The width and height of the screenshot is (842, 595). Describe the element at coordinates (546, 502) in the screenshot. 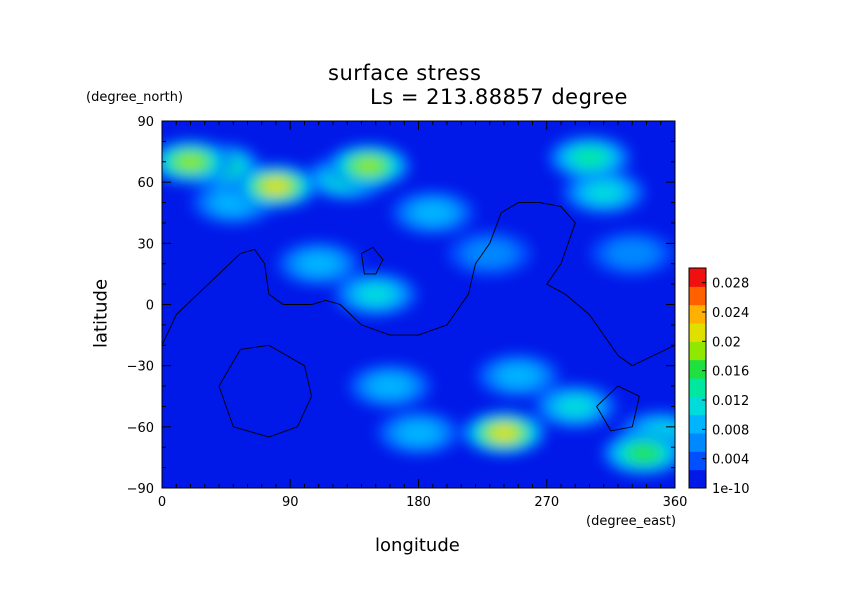

I see `x-tick-label: 270` at that location.